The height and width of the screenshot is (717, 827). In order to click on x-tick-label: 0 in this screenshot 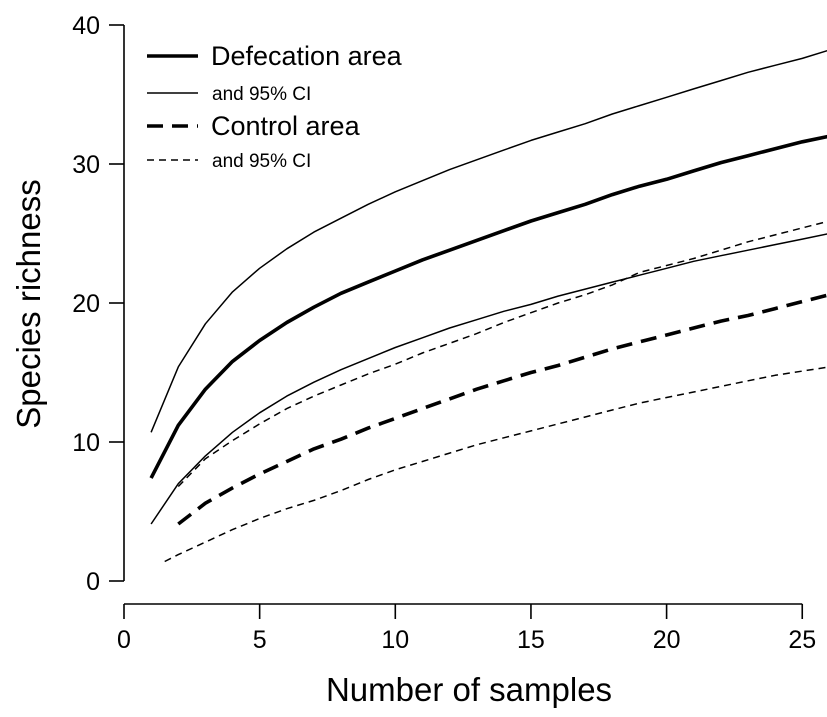, I will do `click(124, 640)`.